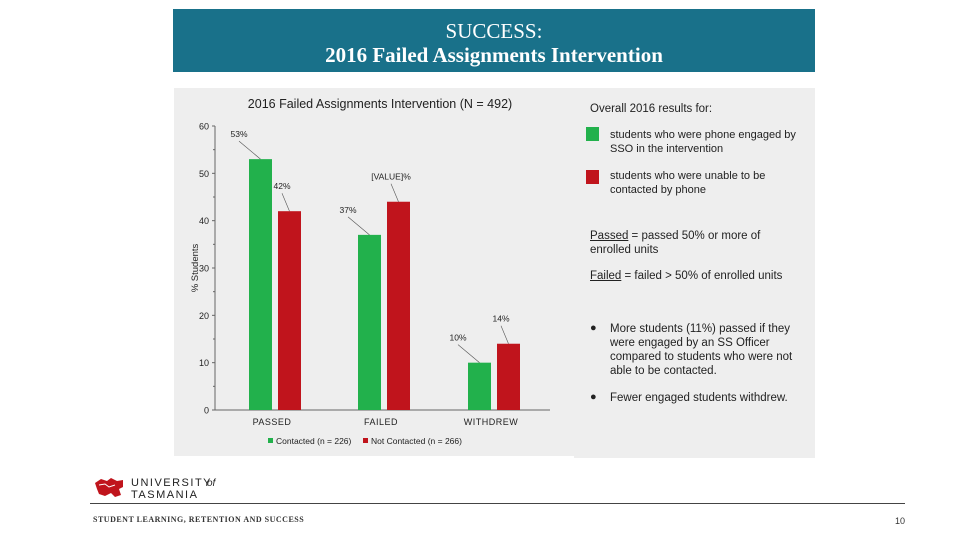 Image resolution: width=960 pixels, height=540 pixels. Describe the element at coordinates (369, 322) in the screenshot. I see `bar-failed-contacted` at that location.